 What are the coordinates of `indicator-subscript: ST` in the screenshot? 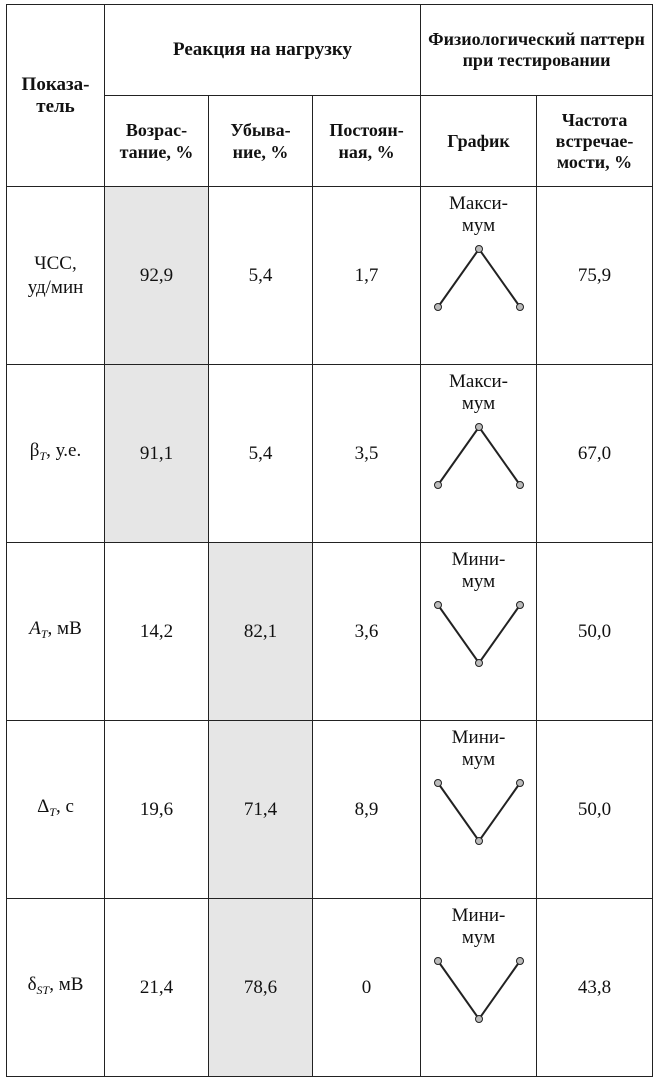 It's located at (43, 990).